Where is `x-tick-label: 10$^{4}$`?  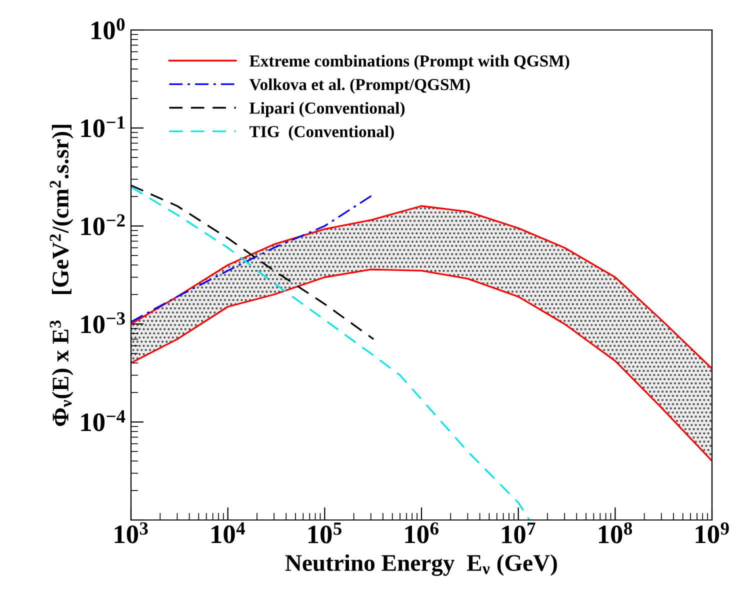 x-tick-label: 10$^{4}$ is located at coordinates (228, 533).